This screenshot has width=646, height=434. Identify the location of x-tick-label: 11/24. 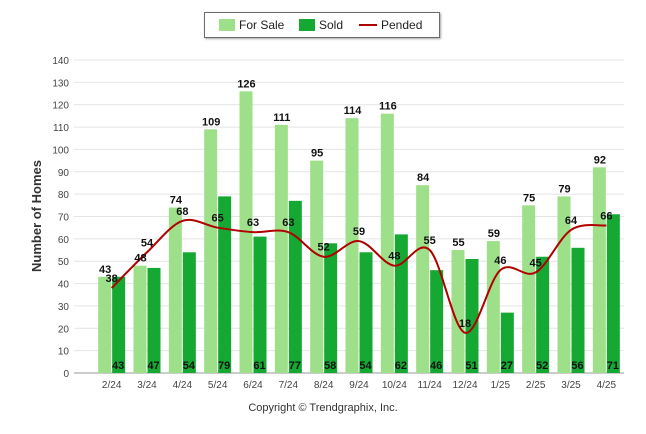
(430, 385).